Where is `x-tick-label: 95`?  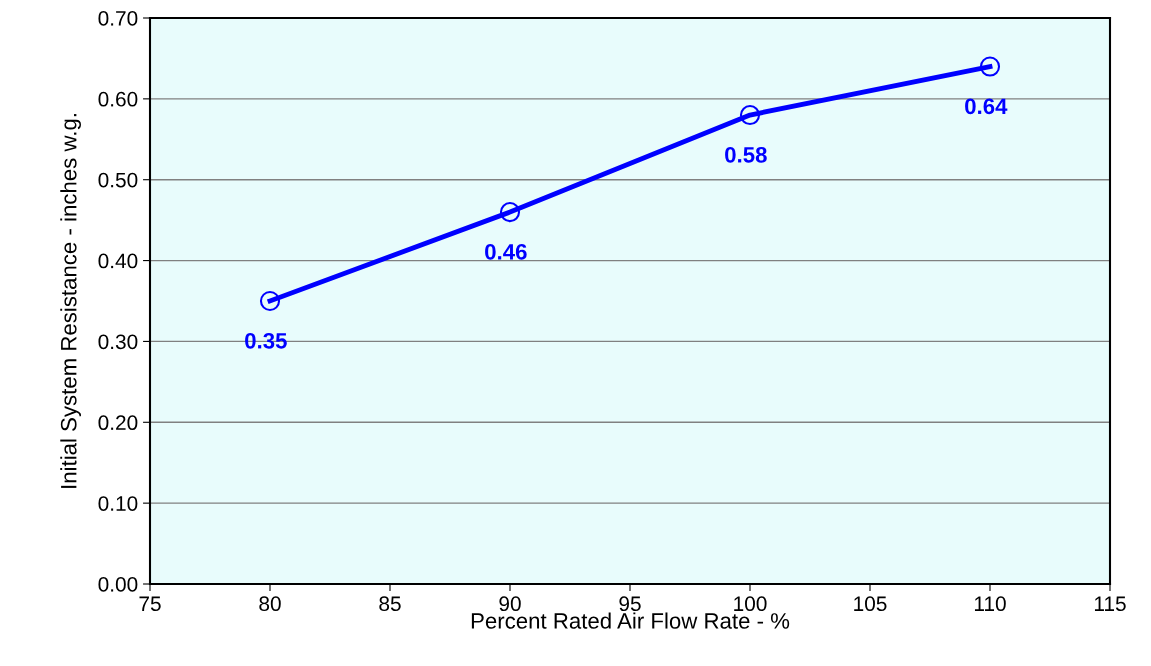
x-tick-label: 95 is located at coordinates (630, 604).